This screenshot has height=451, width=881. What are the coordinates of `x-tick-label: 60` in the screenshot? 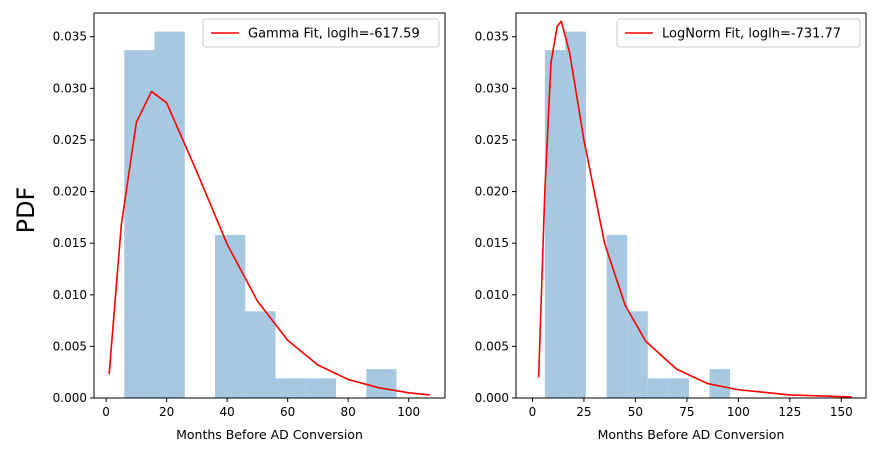 It's located at (287, 412).